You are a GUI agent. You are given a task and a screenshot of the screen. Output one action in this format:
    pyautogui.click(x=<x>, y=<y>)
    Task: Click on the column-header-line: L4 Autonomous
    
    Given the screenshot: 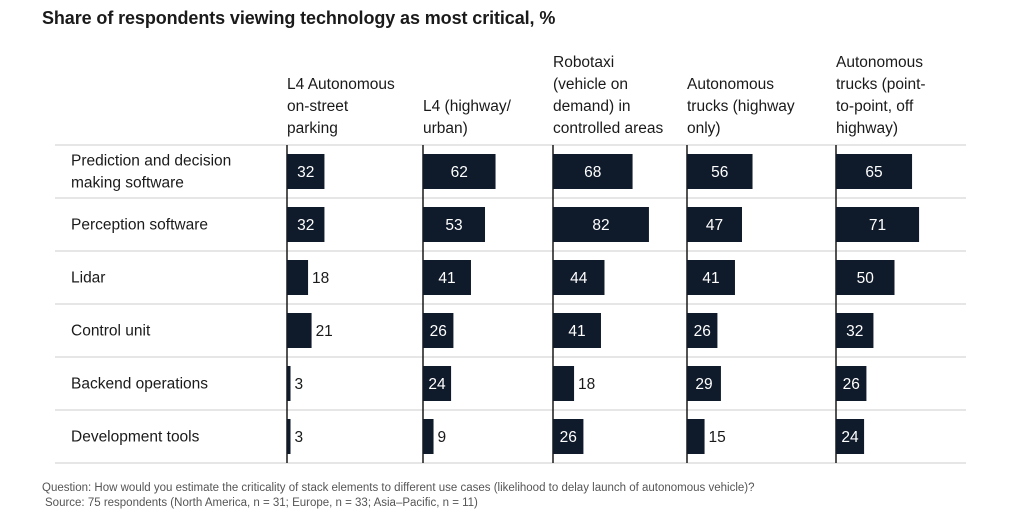 What is the action you would take?
    pyautogui.click(x=341, y=84)
    